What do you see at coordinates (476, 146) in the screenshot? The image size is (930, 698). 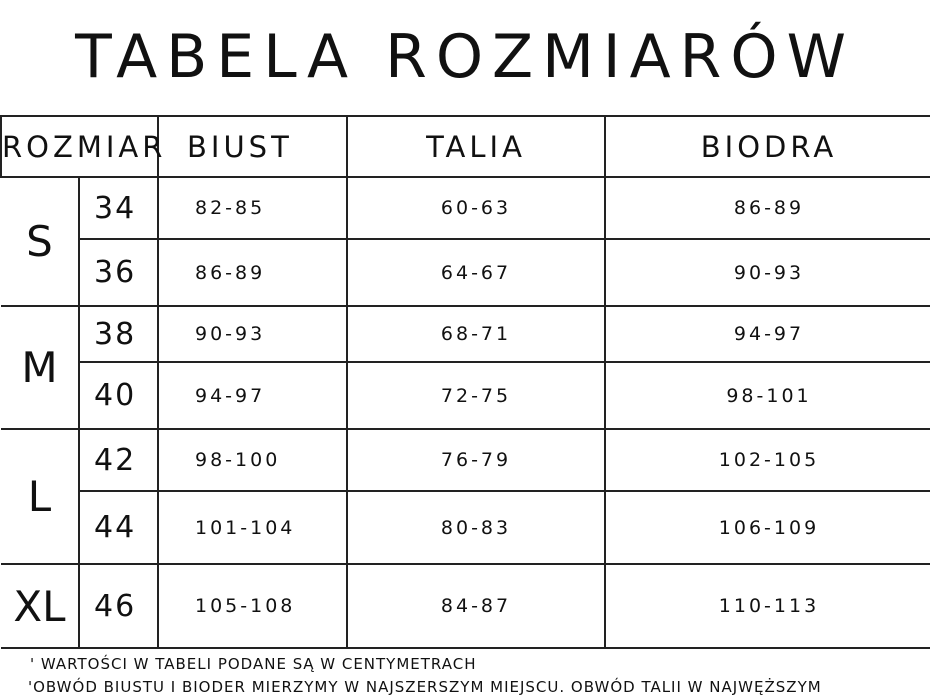 I see `header-waist: TALIA` at bounding box center [476, 146].